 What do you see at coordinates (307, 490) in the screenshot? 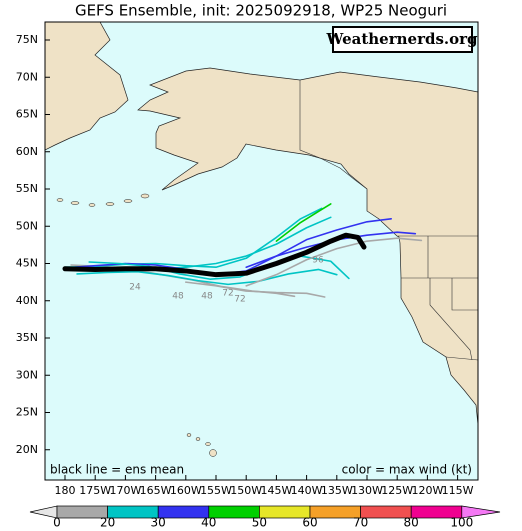
I see `lon-tick-label: 140W` at bounding box center [307, 490].